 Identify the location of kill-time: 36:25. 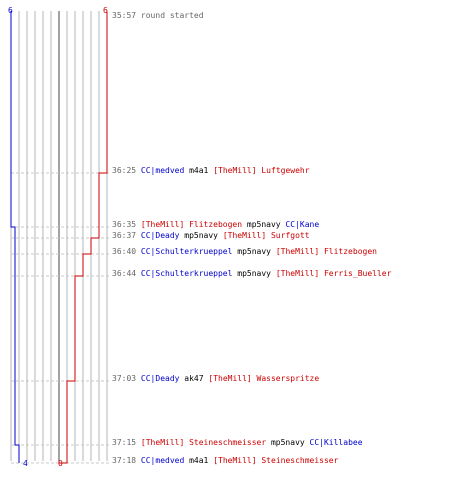
(124, 170).